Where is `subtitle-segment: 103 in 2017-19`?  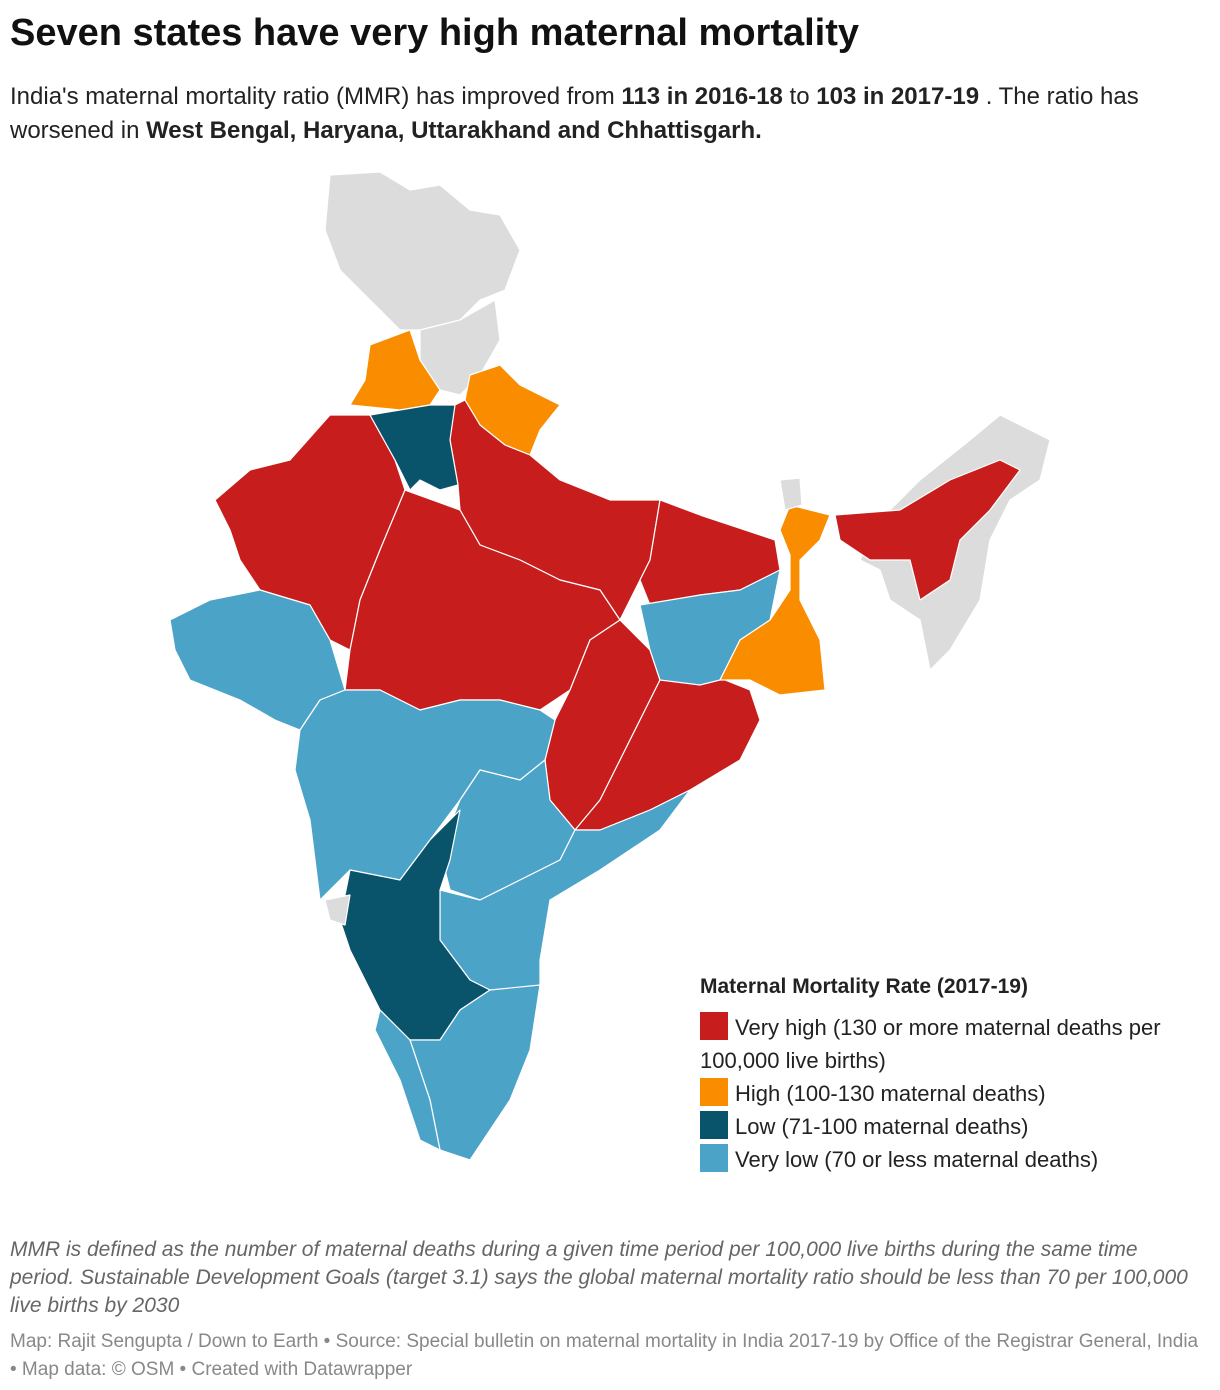
subtitle-segment: 103 in 2017-19 is located at coordinates (898, 96).